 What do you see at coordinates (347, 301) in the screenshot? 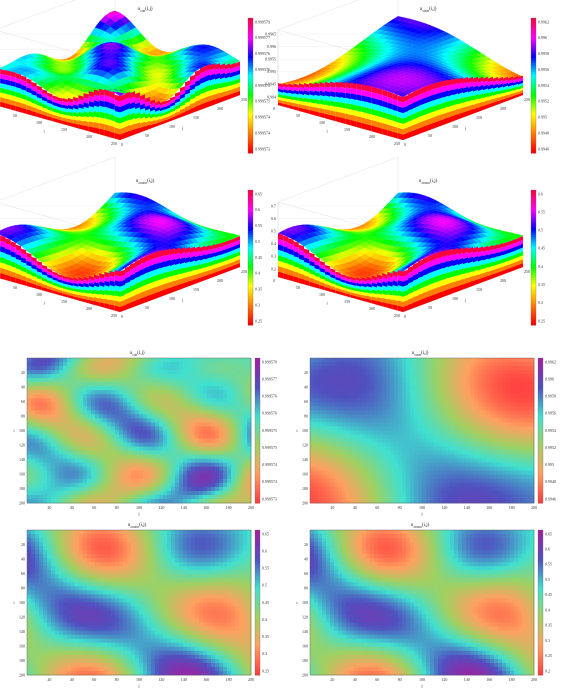
I see `i-tick-label: 150` at bounding box center [347, 301].